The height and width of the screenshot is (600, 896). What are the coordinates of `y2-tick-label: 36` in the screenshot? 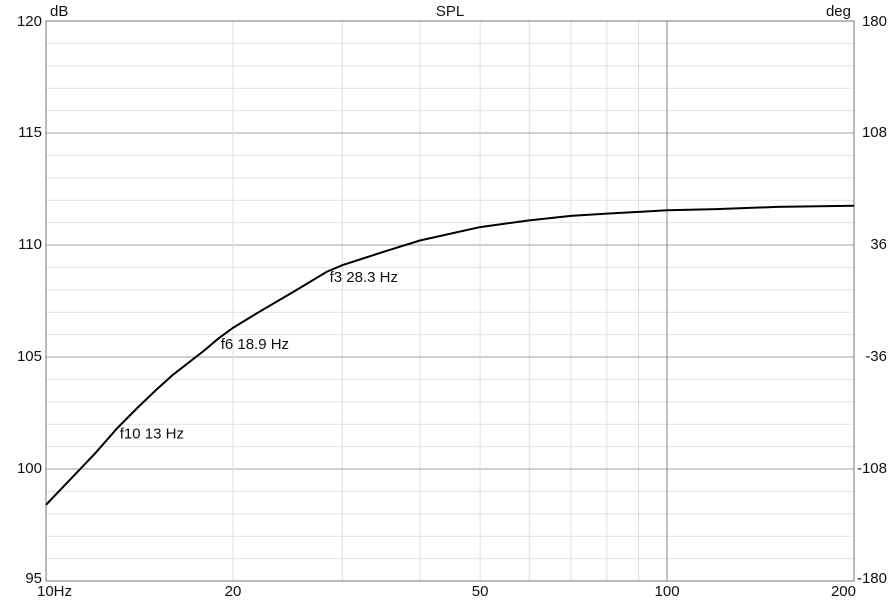 It's located at (878, 244).